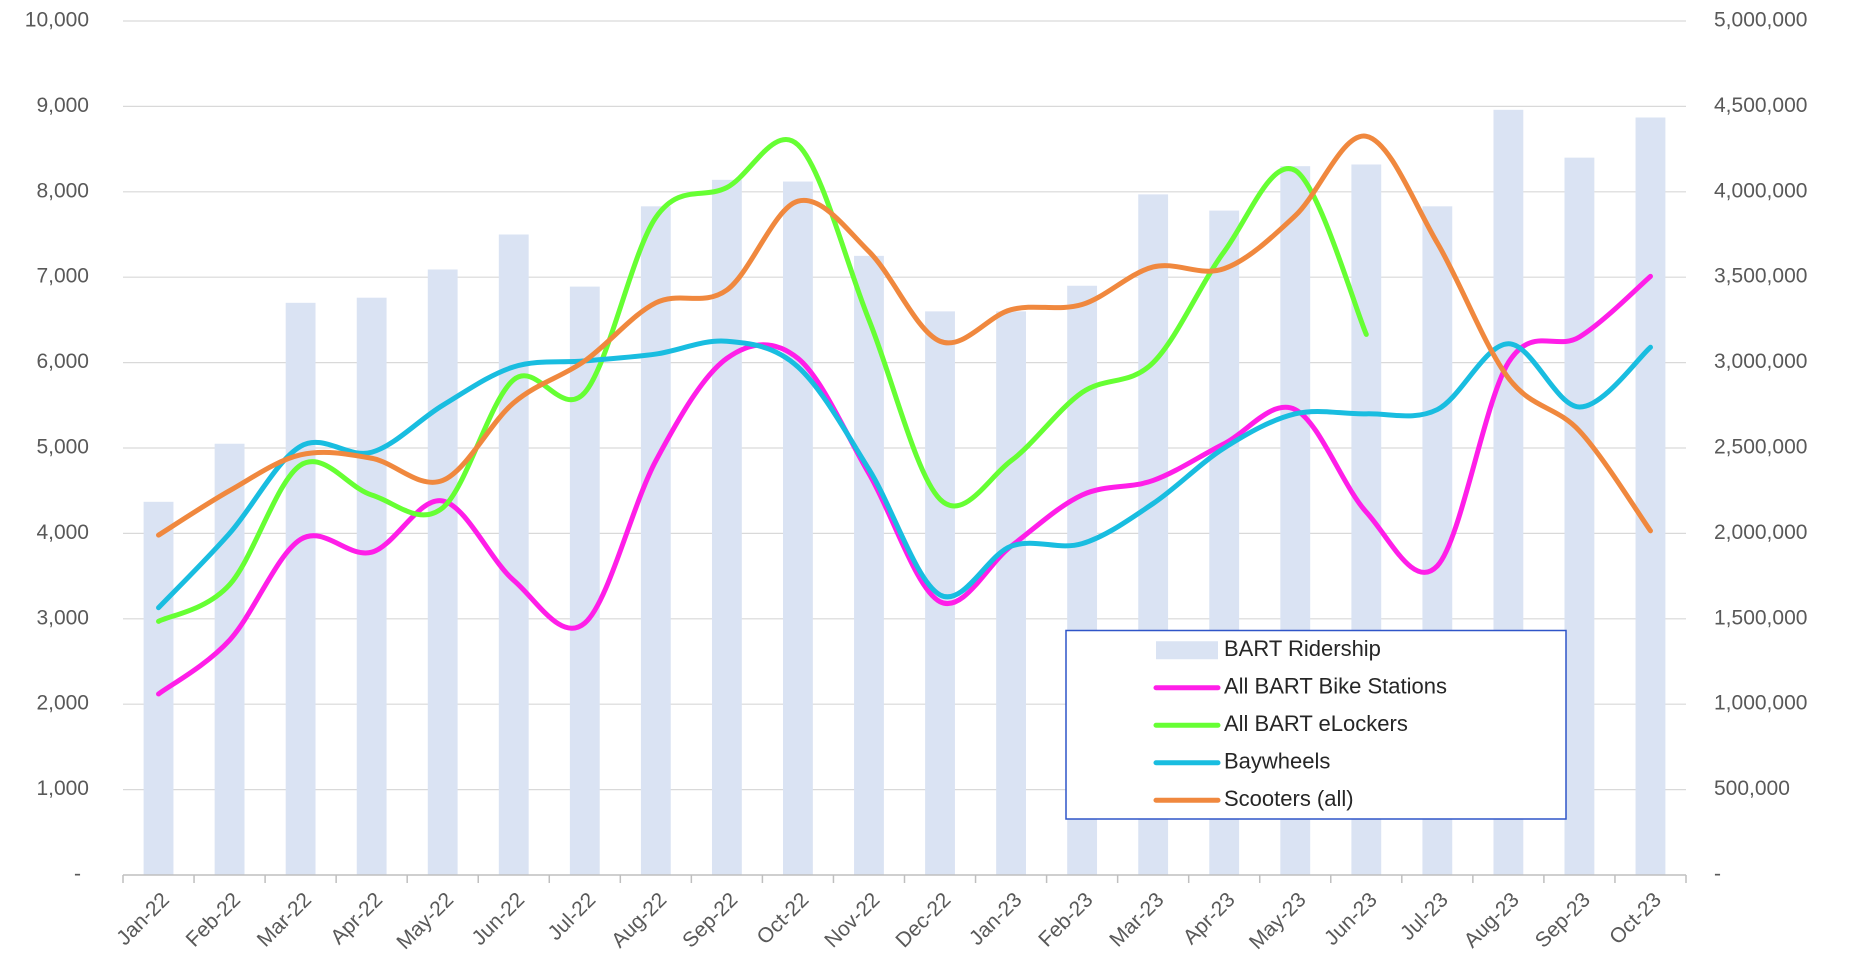 Image resolution: width=1850 pixels, height=973 pixels. What do you see at coordinates (1277, 761) in the screenshot?
I see `legend-label: Baywheels` at bounding box center [1277, 761].